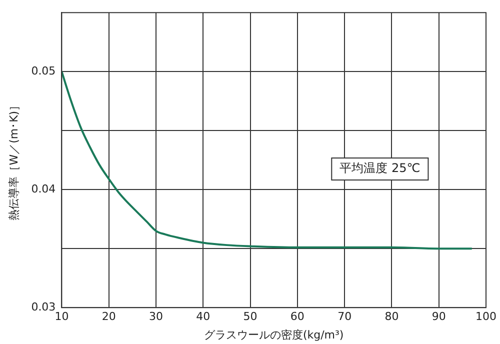  Describe the element at coordinates (43, 189) in the screenshot. I see `y-tick-label: 0.04` at that location.